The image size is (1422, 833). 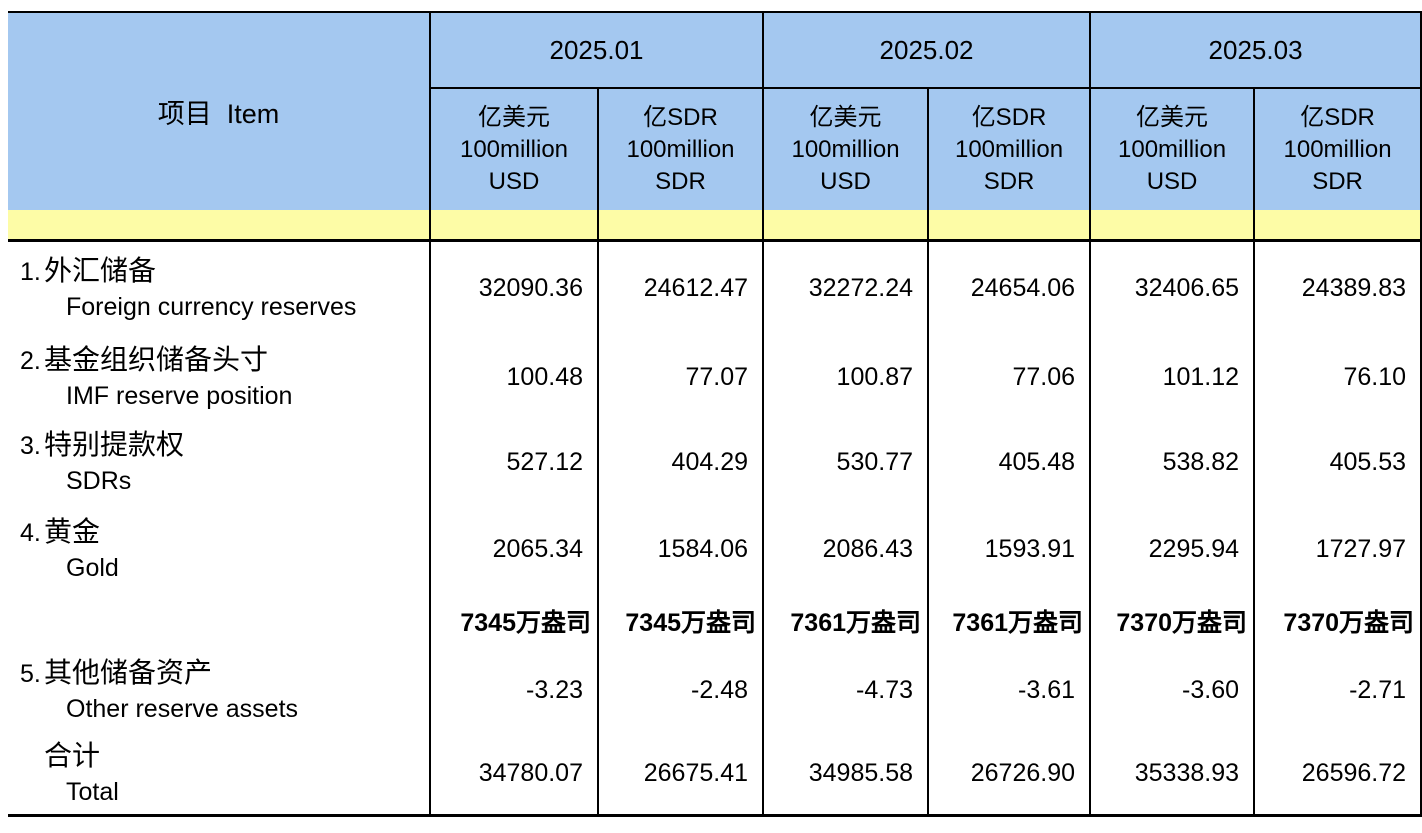 I want to click on value-cell: 404.29, so click(x=681, y=462).